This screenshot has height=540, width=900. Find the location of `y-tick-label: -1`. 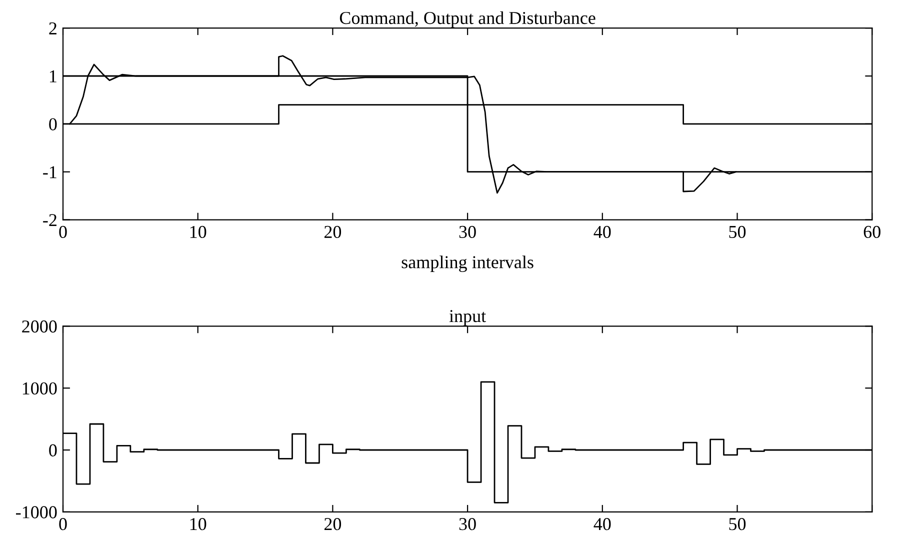

y-tick-label: -1 is located at coordinates (49, 172).